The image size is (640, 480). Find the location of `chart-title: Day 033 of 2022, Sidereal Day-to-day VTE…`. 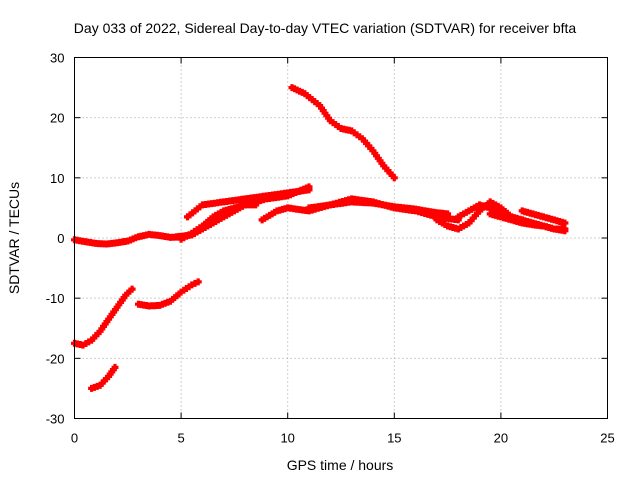

chart-title: Day 033 of 2022, Sidereal Day-to-day VTE… is located at coordinates (325, 28).